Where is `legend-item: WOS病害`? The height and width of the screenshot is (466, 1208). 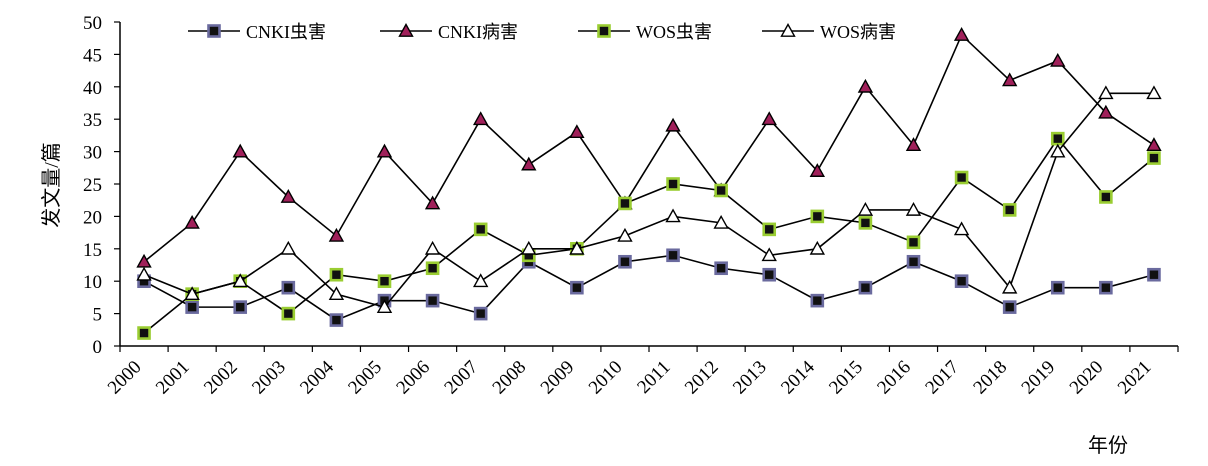
legend-item: WOS病害 is located at coordinates (829, 32).